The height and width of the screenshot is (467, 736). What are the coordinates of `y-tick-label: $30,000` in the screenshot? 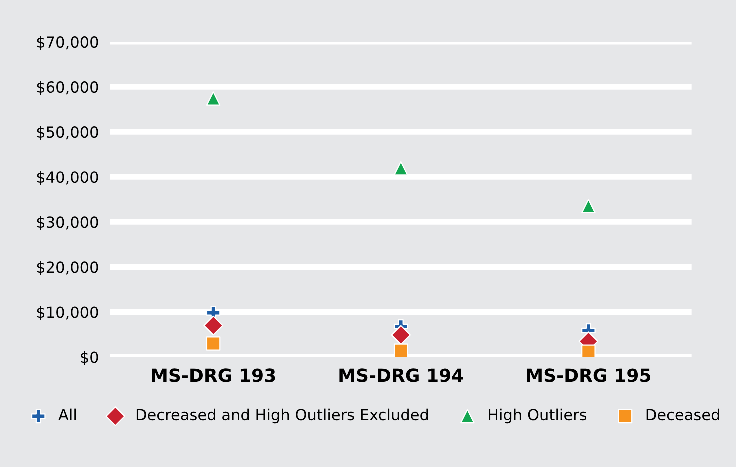 It's located at (67, 223).